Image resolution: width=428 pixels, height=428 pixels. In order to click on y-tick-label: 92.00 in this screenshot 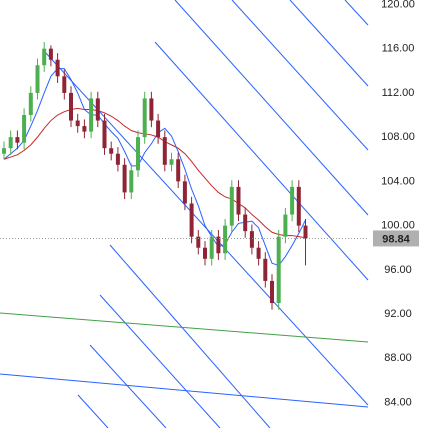, I will do `click(398, 314)`.